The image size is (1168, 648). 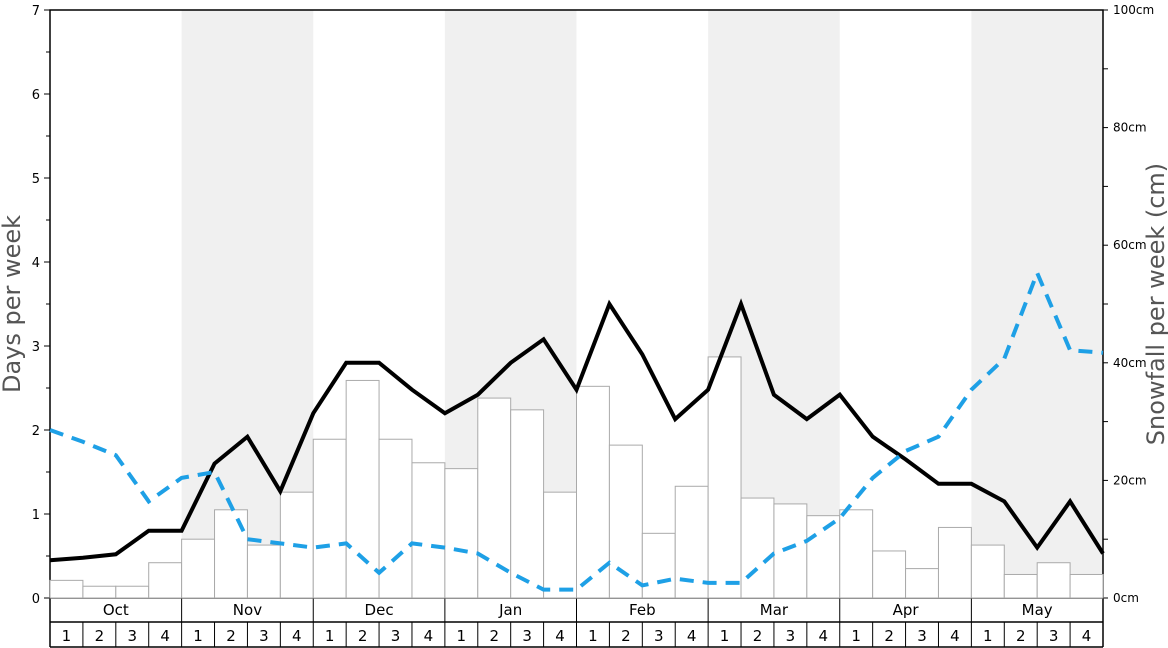 What do you see at coordinates (116, 610) in the screenshot?
I see `month-label-oct: Oct` at bounding box center [116, 610].